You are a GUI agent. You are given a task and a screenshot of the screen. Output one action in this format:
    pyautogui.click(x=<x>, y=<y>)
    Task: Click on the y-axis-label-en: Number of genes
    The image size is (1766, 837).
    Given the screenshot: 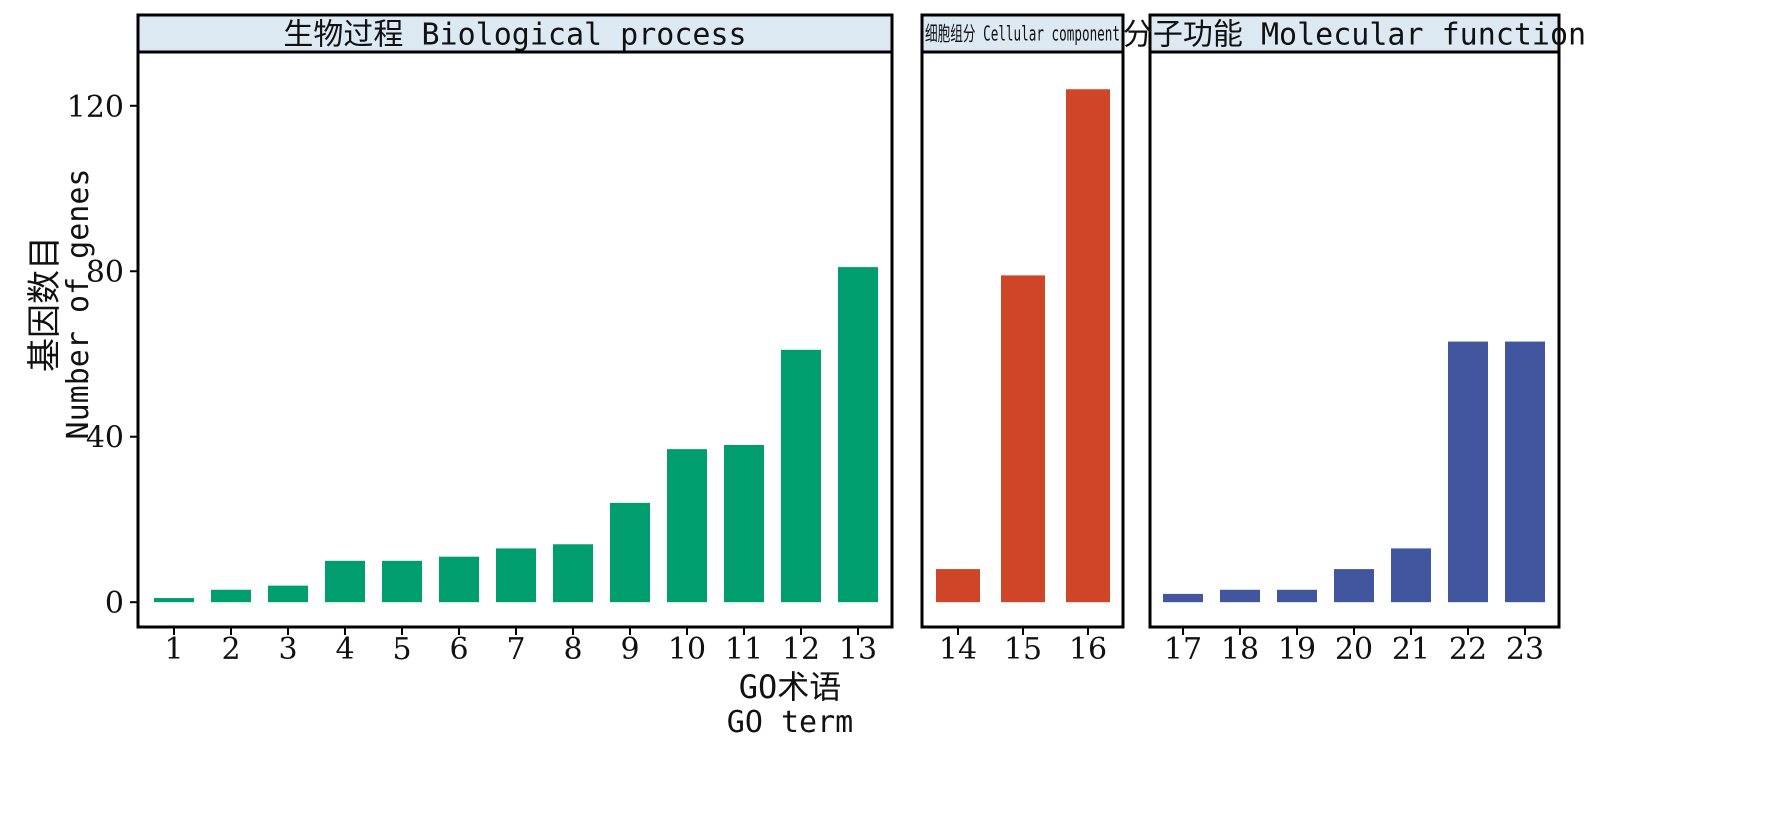 What is the action you would take?
    pyautogui.click(x=78, y=304)
    